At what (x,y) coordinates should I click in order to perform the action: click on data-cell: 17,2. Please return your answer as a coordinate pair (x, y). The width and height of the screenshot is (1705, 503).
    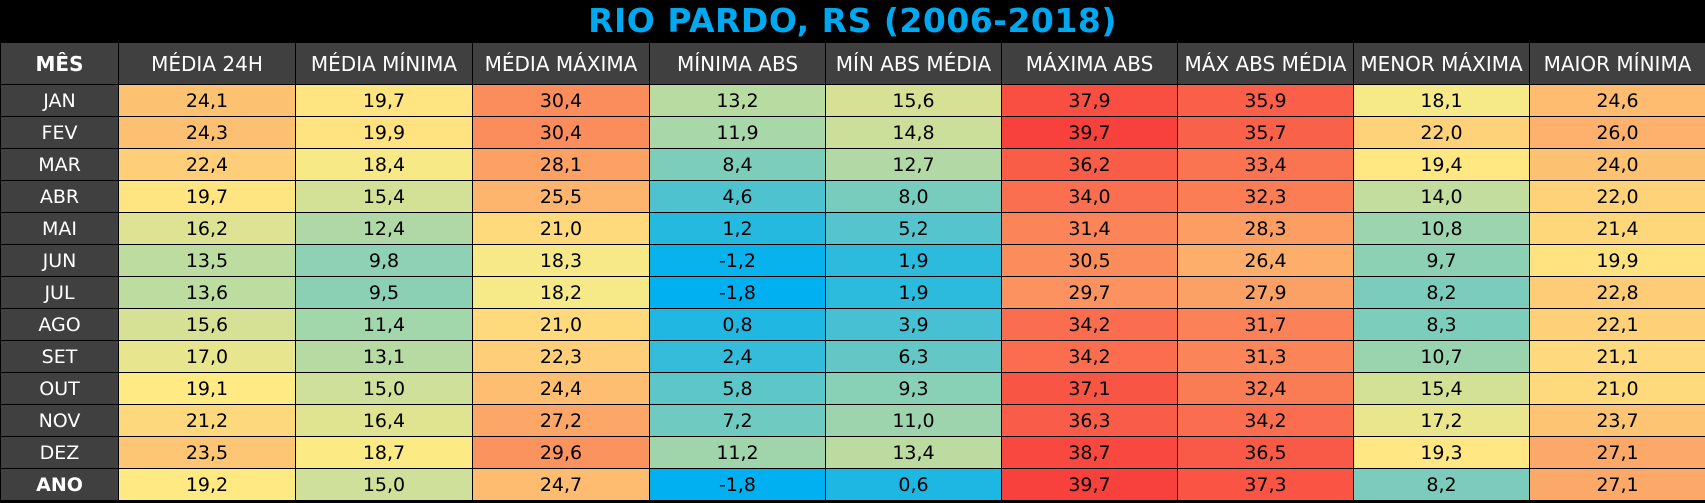
    Looking at the image, I should click on (1441, 420).